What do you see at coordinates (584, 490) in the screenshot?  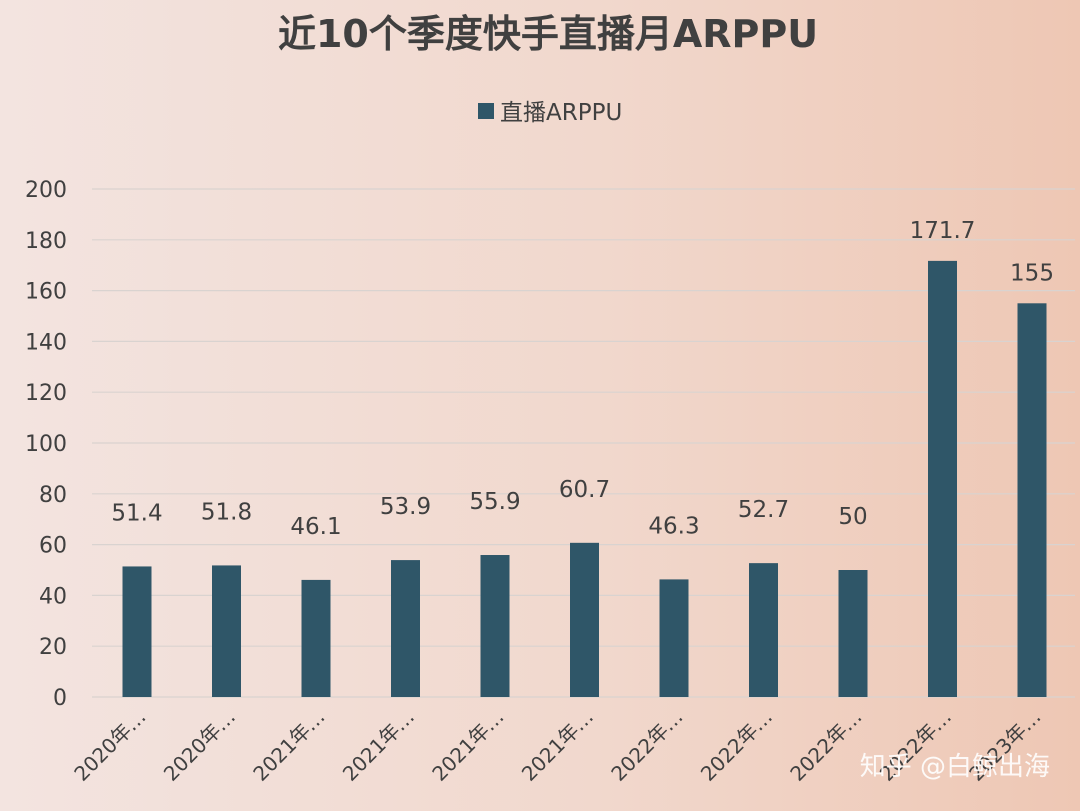 I see `data-label: 60.7` at bounding box center [584, 490].